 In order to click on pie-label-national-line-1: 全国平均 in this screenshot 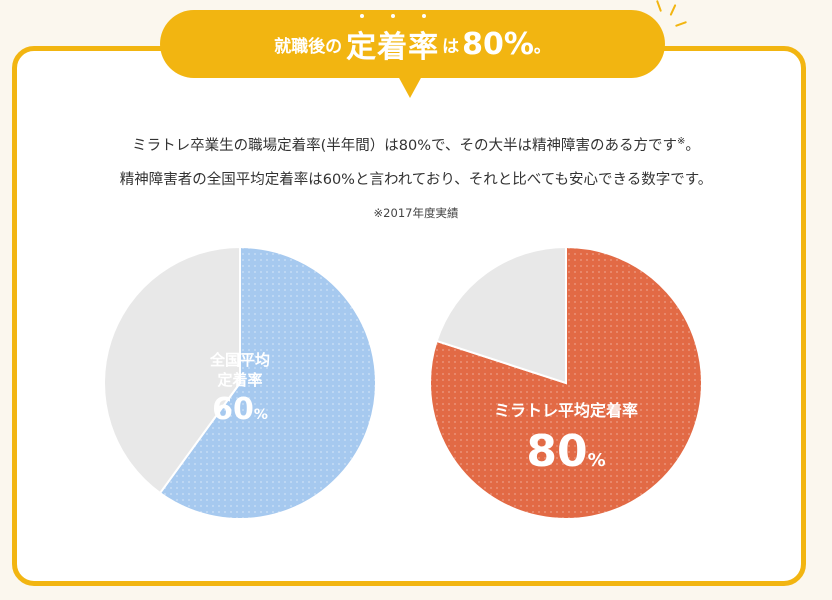, I will do `click(239, 360)`.